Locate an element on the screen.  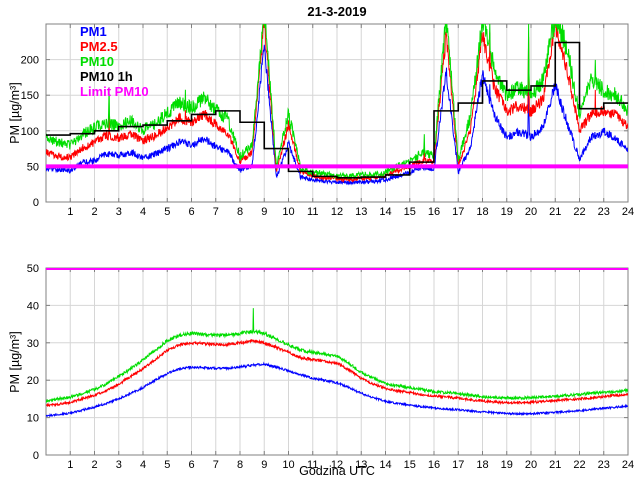
legend-item-limit-pm10: Limit PM10 is located at coordinates (114, 91).